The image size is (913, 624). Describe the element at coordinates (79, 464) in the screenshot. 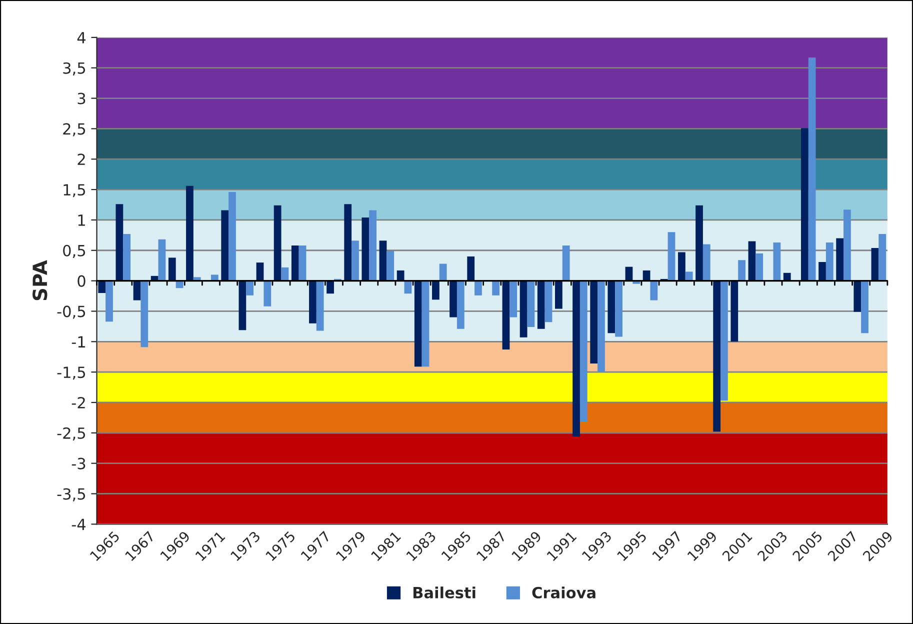

I see `y-tick-label: -3` at that location.